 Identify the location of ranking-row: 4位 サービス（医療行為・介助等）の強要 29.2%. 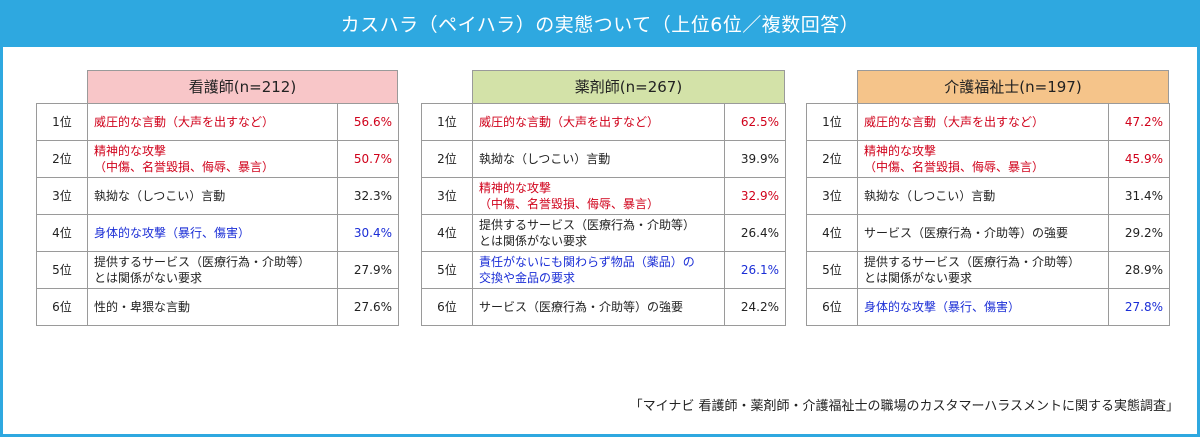
(988, 233).